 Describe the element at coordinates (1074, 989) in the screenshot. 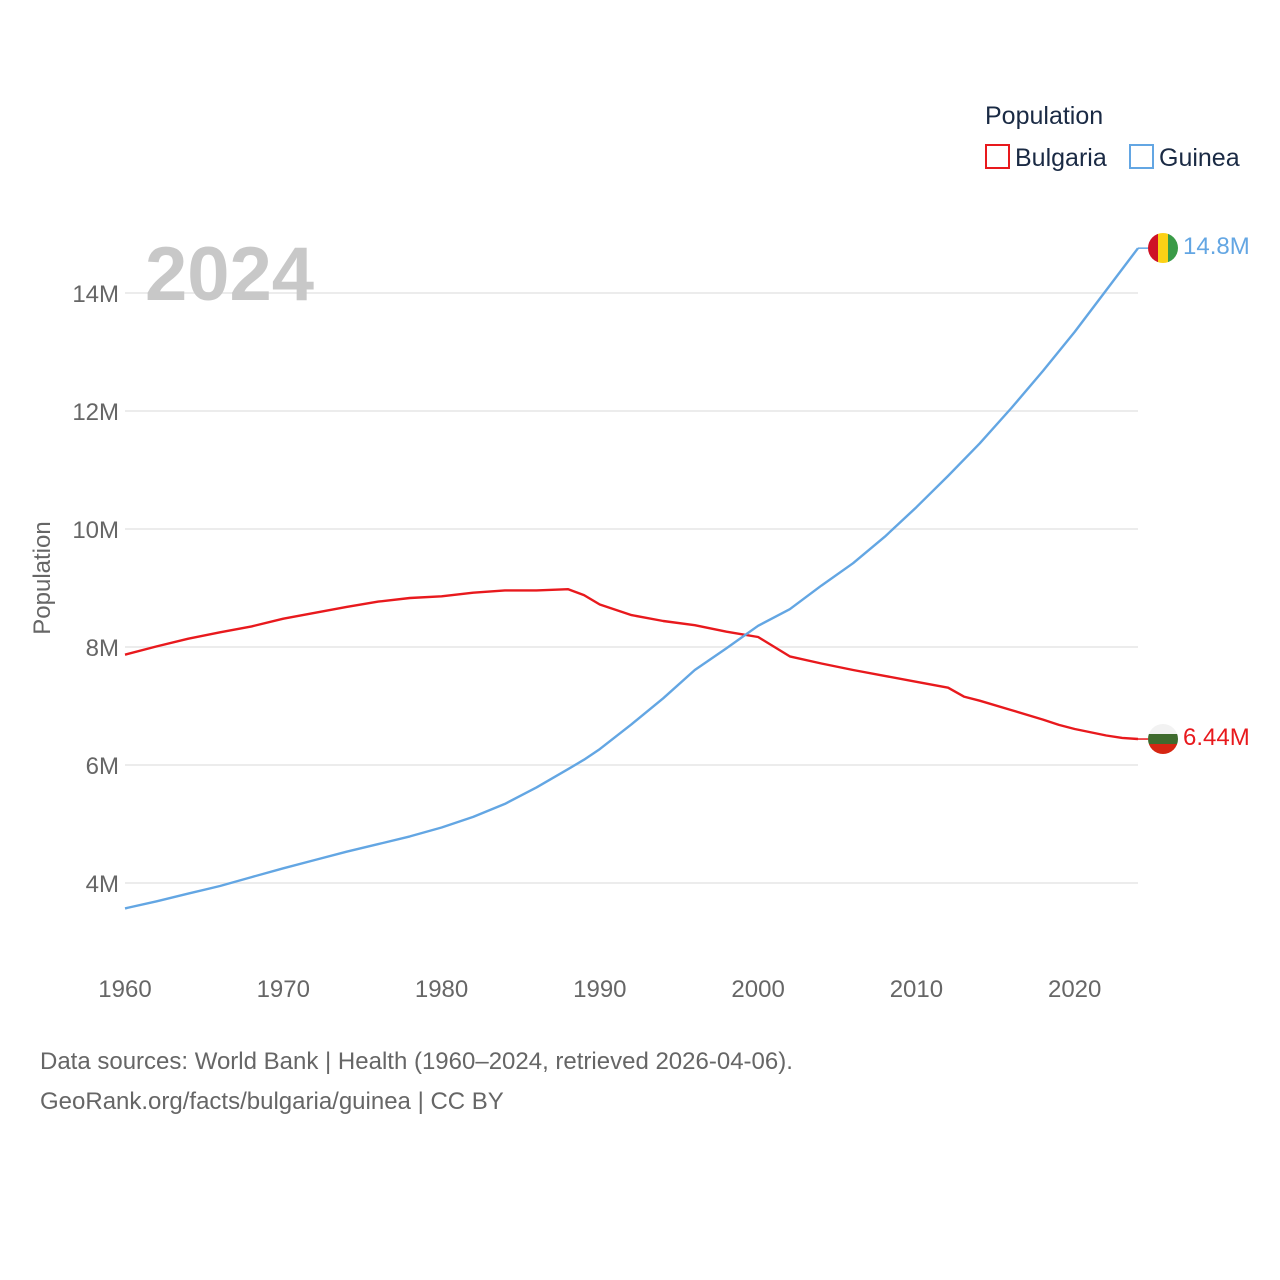

I see `x-tick-label: 2020` at that location.